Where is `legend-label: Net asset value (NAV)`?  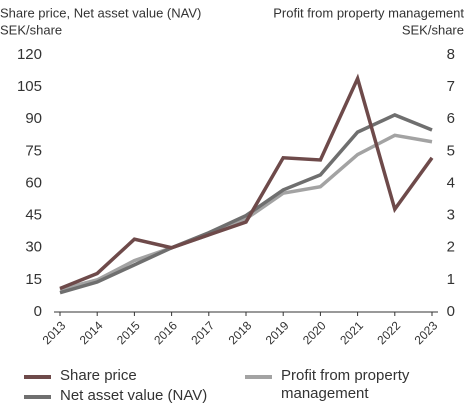 legend-label: Net asset value (NAV) is located at coordinates (134, 395).